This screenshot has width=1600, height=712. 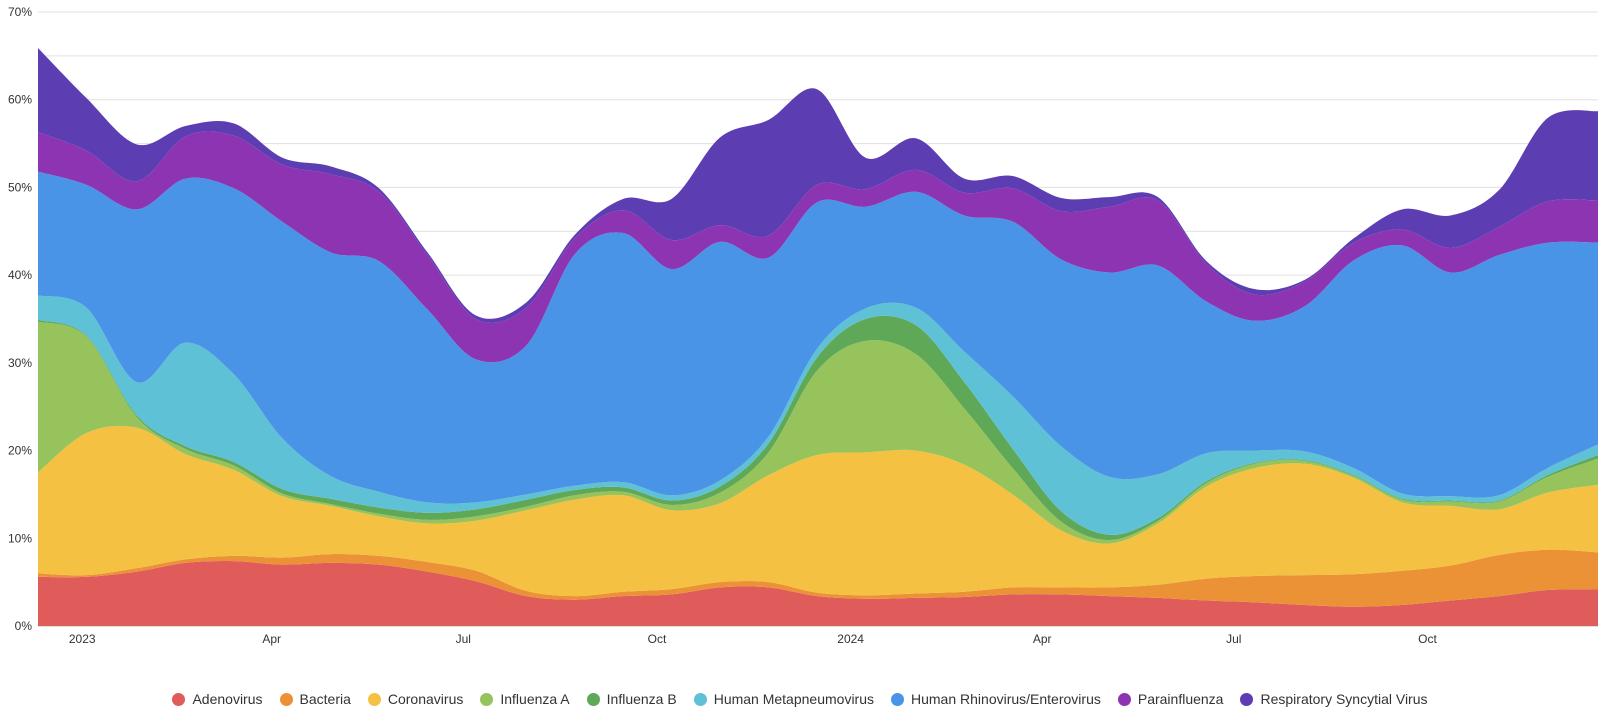 I want to click on legend-label: Respiratory Syncytial Virus, so click(x=1344, y=699).